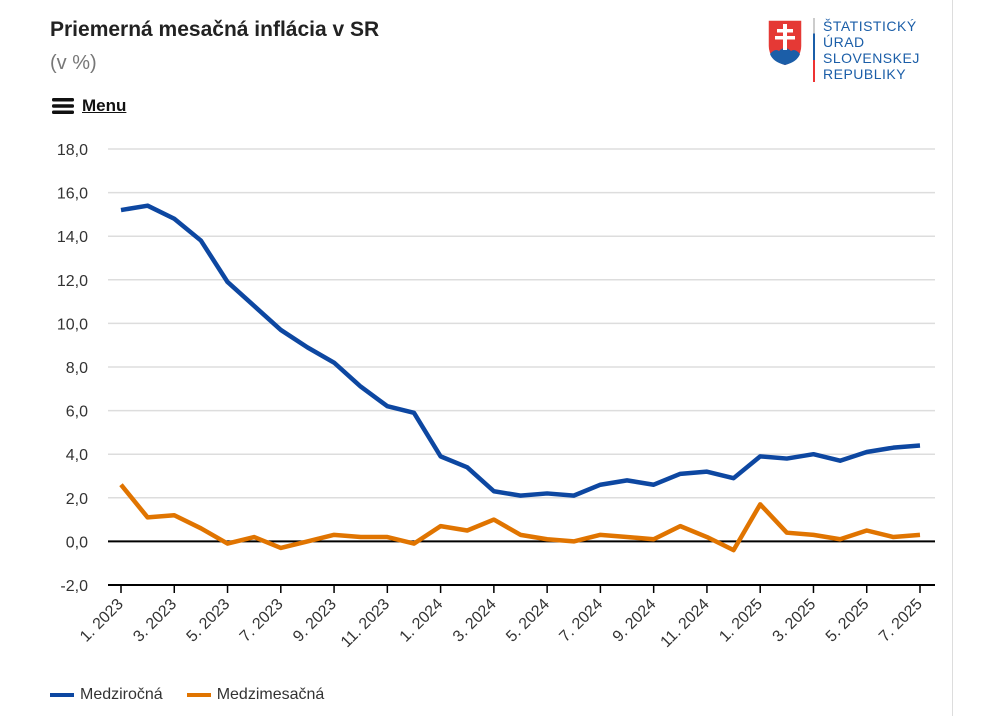 This screenshot has width=1000, height=716. What do you see at coordinates (72, 281) in the screenshot?
I see `y-tick-label: 12,0` at bounding box center [72, 281].